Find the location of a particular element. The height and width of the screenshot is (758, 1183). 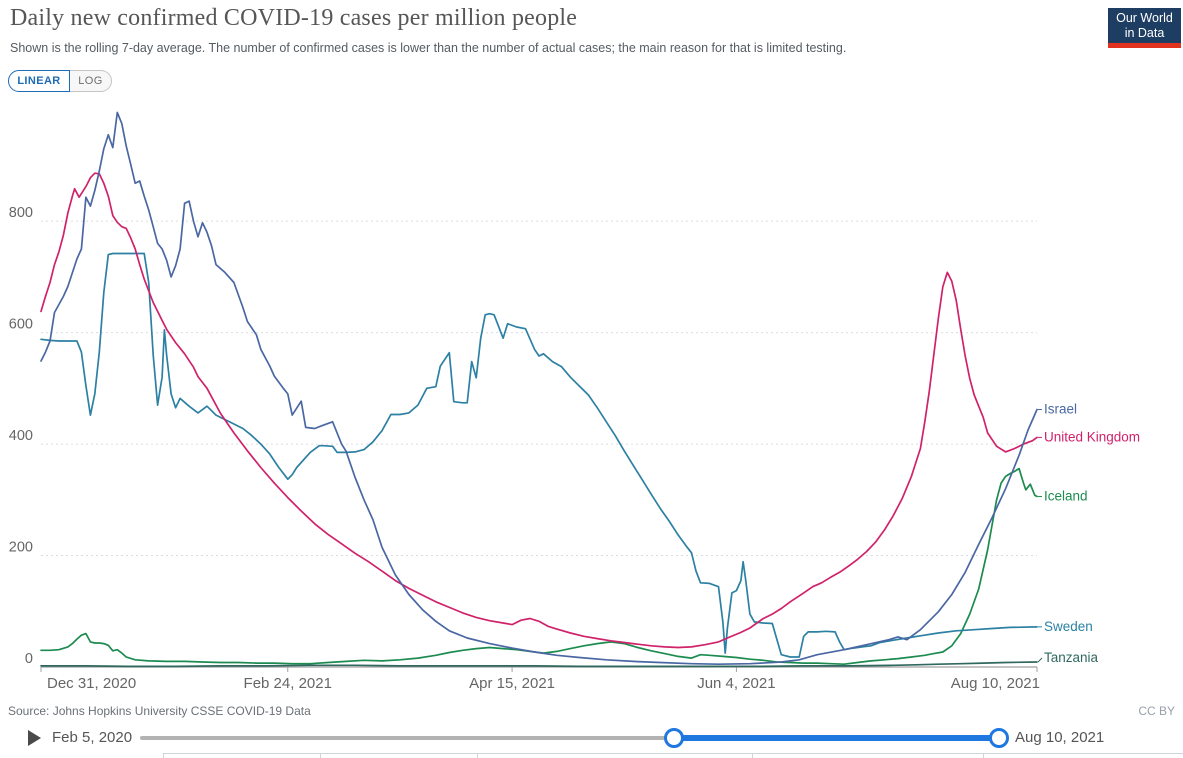

series-label-tanzania: Tanzania is located at coordinates (1071, 657).